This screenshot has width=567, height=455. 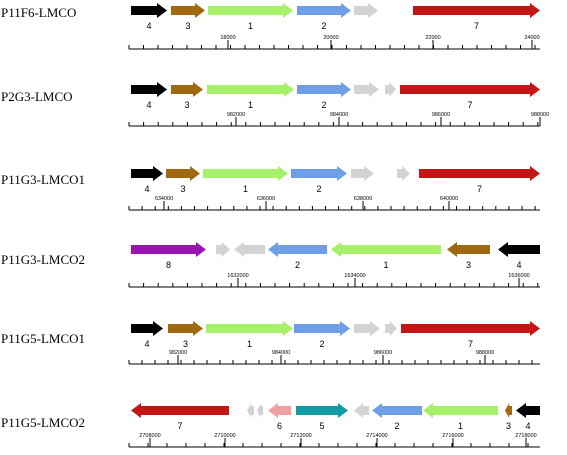 I want to click on track-label: P11G5-LMCO1, so click(x=43, y=338).